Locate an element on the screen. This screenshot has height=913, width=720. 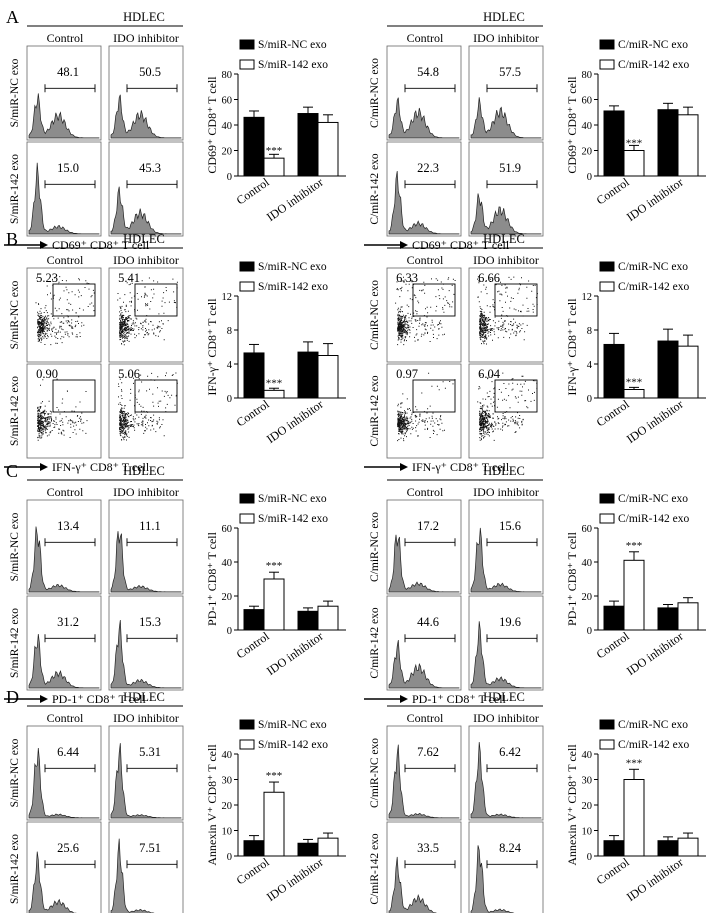
facs-row-label: C/miR-NC exo is located at coordinates (375, 773).